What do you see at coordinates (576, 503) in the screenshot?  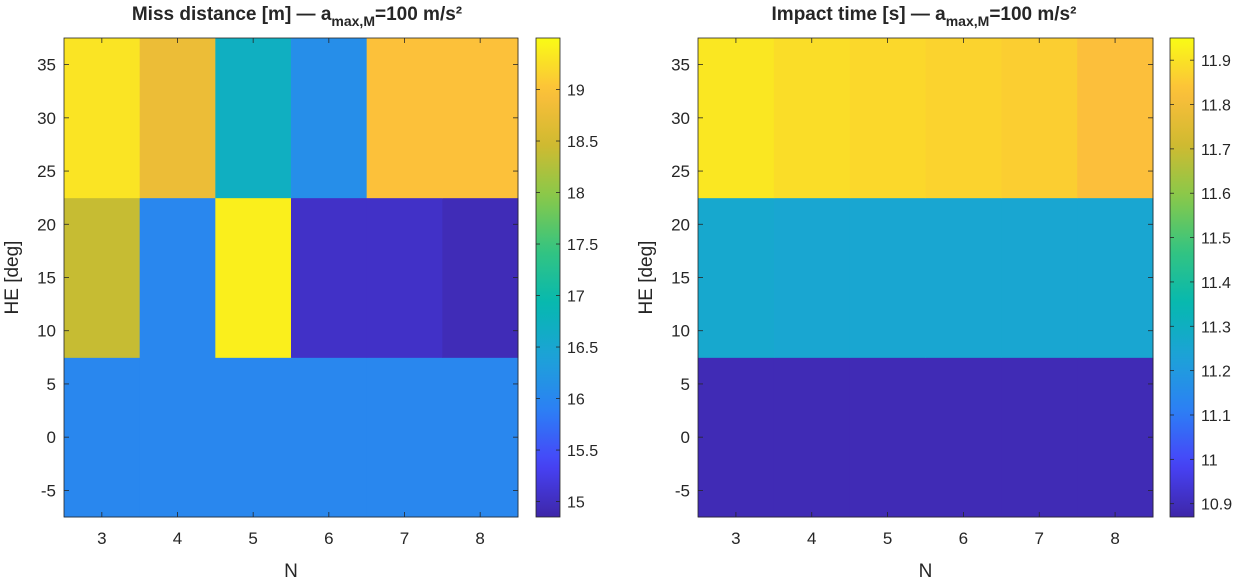 I see `colorbar-tick-label: 15` at bounding box center [576, 503].